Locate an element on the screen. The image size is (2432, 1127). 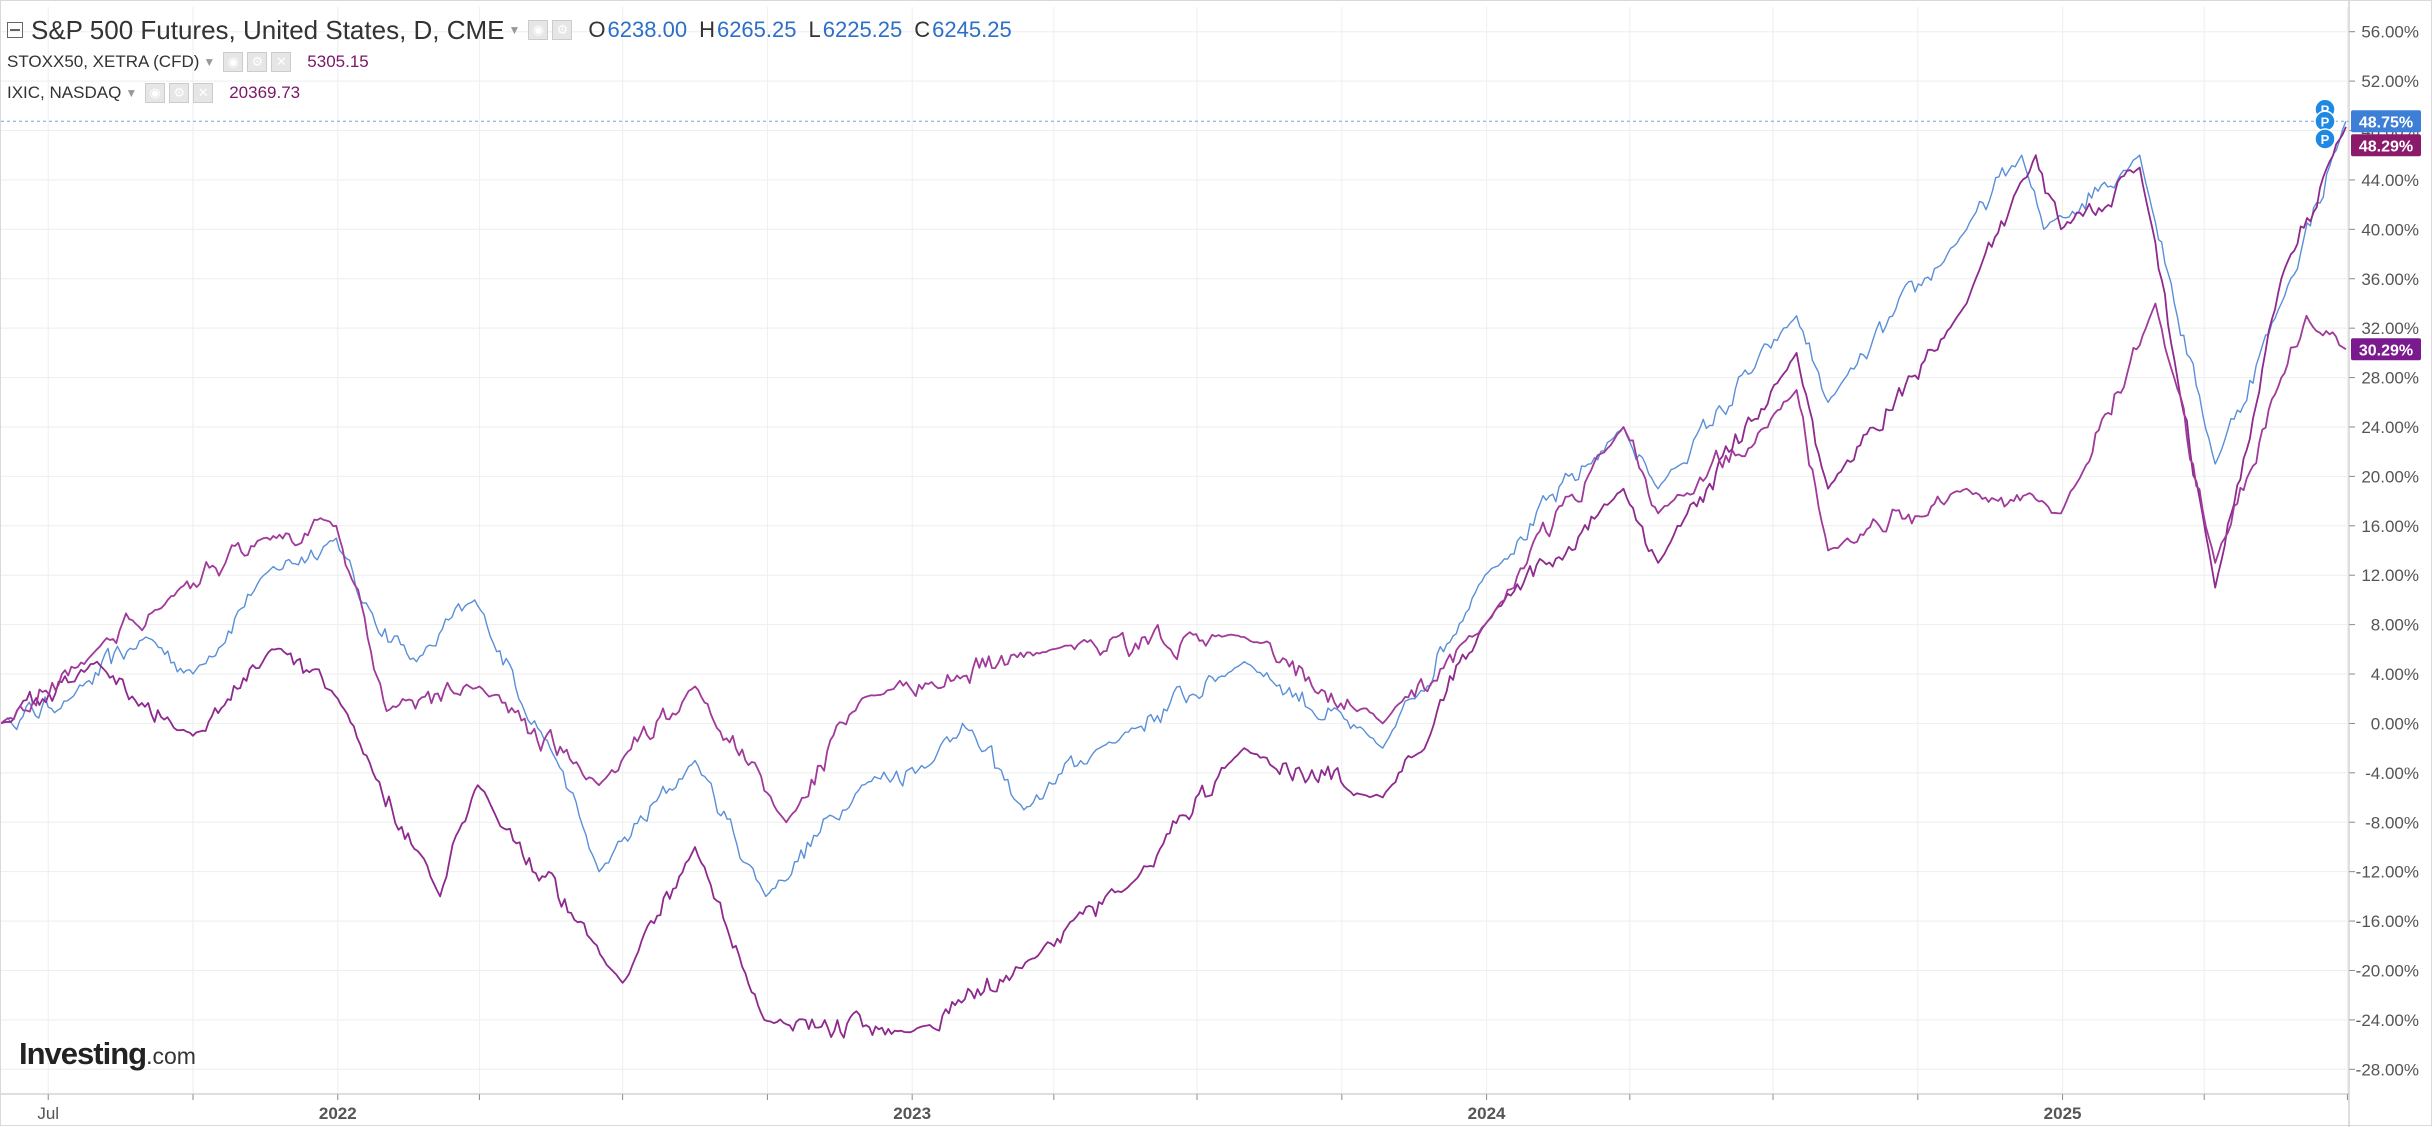
open-key: O is located at coordinates (597, 29).